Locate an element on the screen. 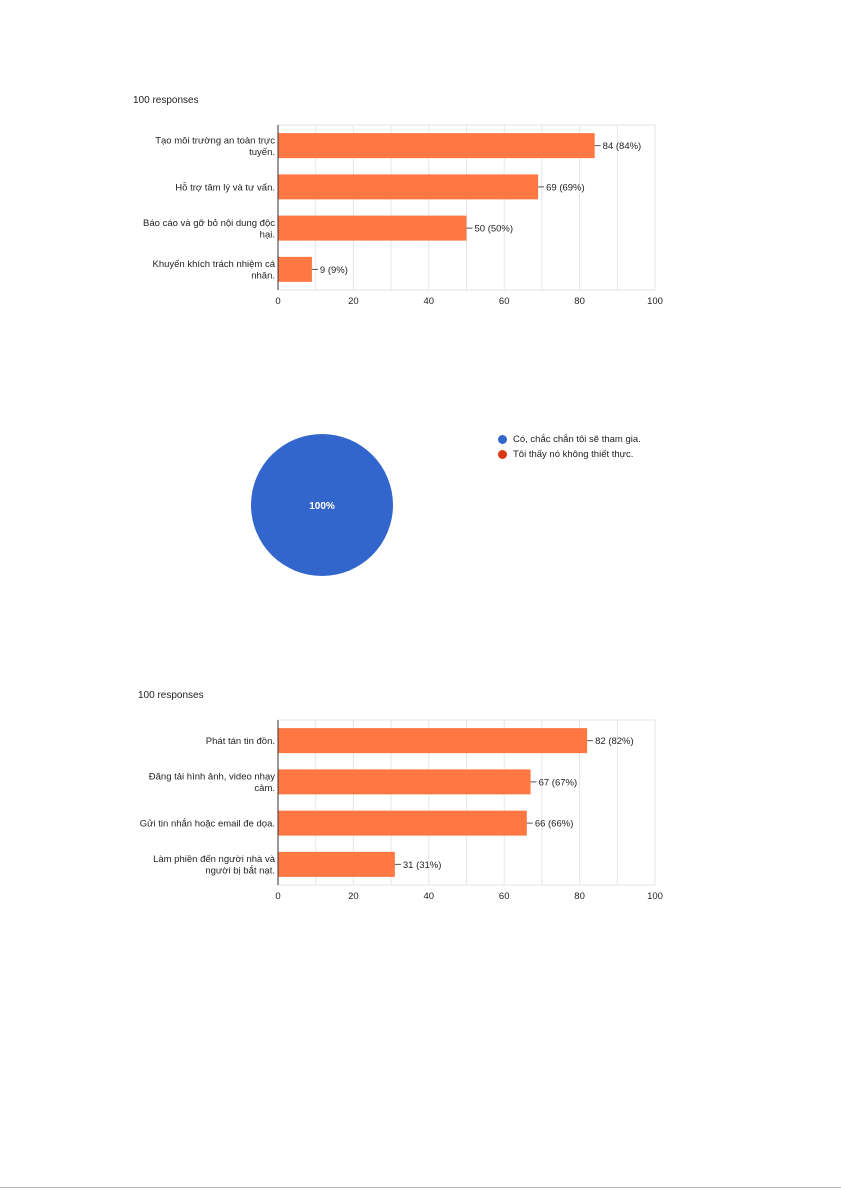 The image size is (841, 1191). legend-label-yes: Có, chắc chắn tôi sẽ tham gia. is located at coordinates (577, 439).